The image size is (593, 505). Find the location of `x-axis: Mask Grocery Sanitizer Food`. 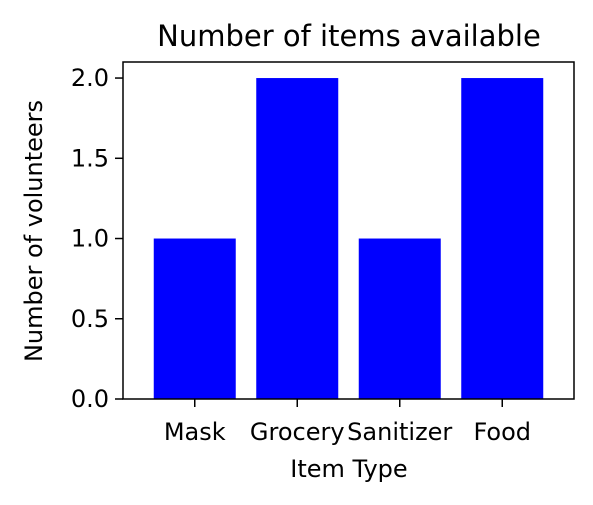

x-axis: Mask Grocery Sanitizer Food is located at coordinates (347, 422).